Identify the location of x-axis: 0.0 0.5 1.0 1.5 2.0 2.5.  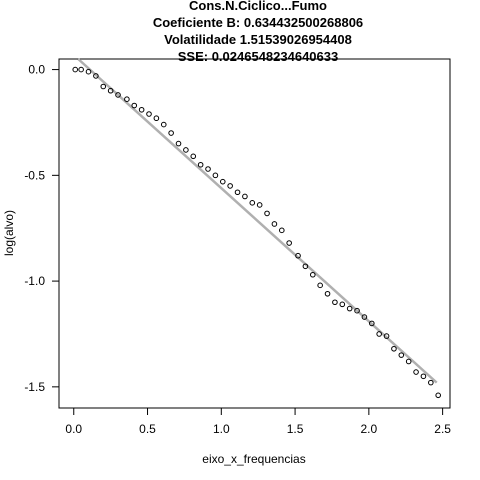
(258, 421).